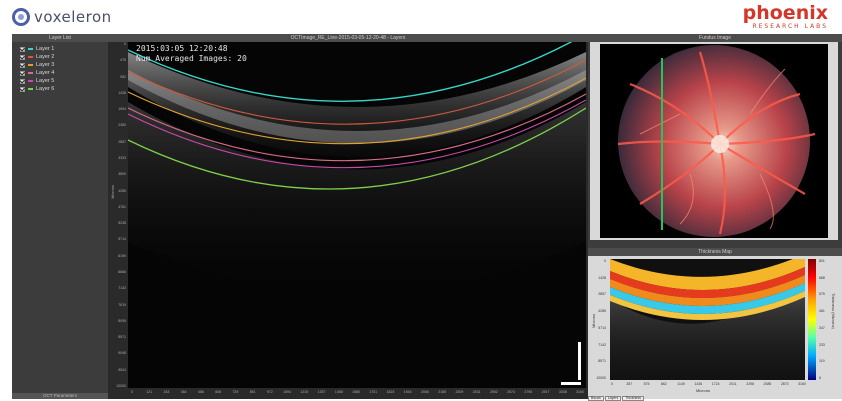  I want to click on thickness-x-tick: 2011, so click(733, 384).